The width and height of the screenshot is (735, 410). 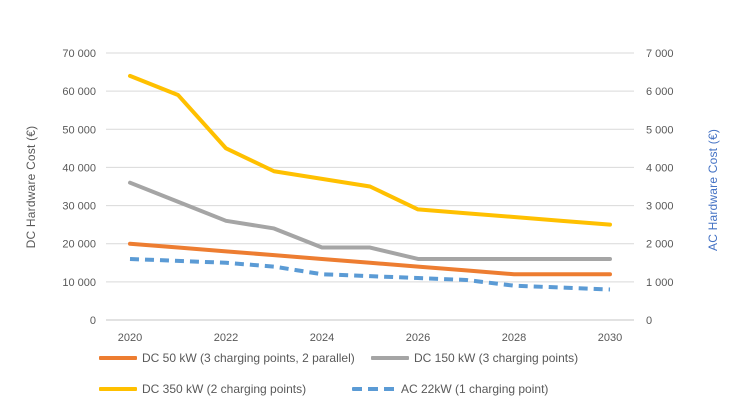 I want to click on legend-item-dc-350kw: DC 350 kW (2 charging points), so click(x=202, y=389).